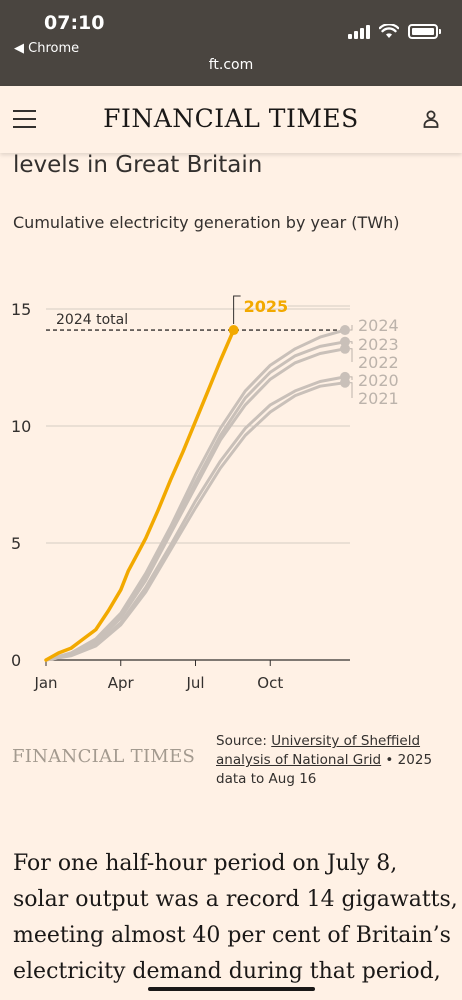 The width and height of the screenshot is (462, 1000). I want to click on x-tick-label: Jul, so click(194, 683).